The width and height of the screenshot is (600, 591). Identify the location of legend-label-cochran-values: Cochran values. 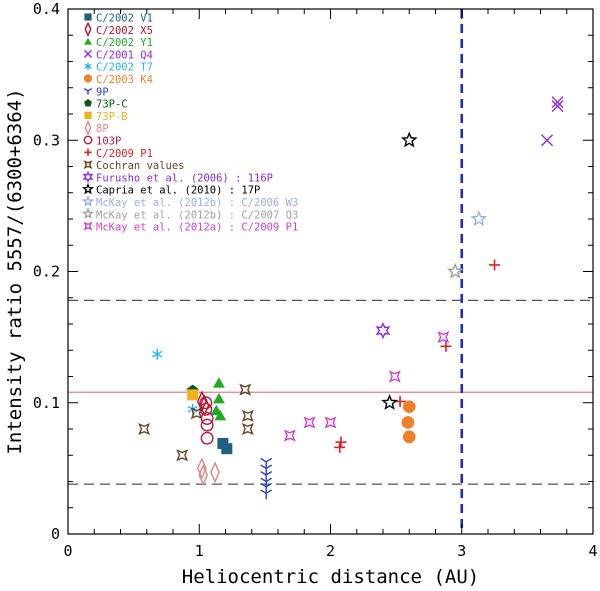
(140, 166).